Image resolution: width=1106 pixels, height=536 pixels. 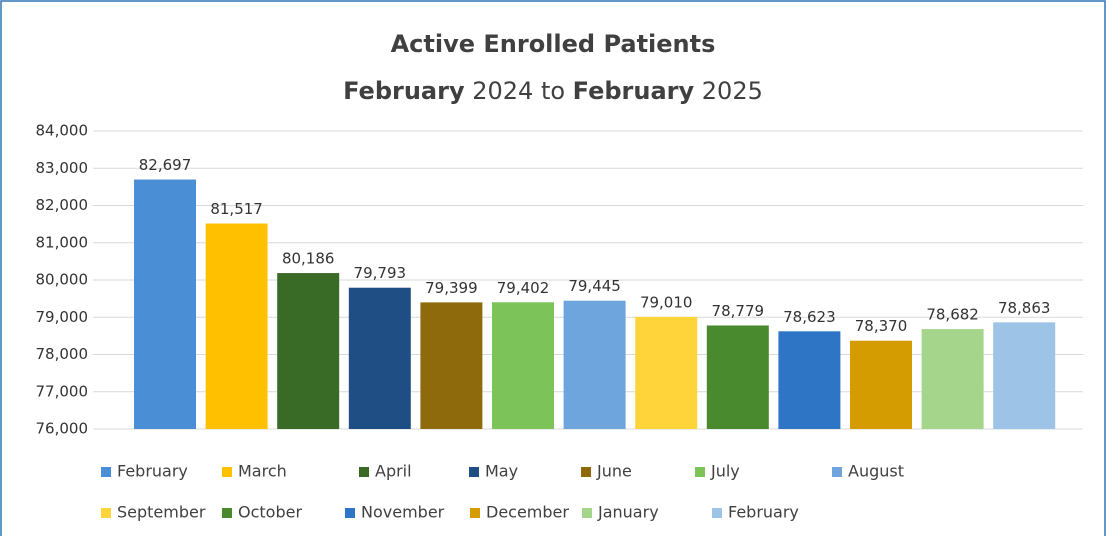 What do you see at coordinates (666, 302) in the screenshot?
I see `data-label: 79,010` at bounding box center [666, 302].